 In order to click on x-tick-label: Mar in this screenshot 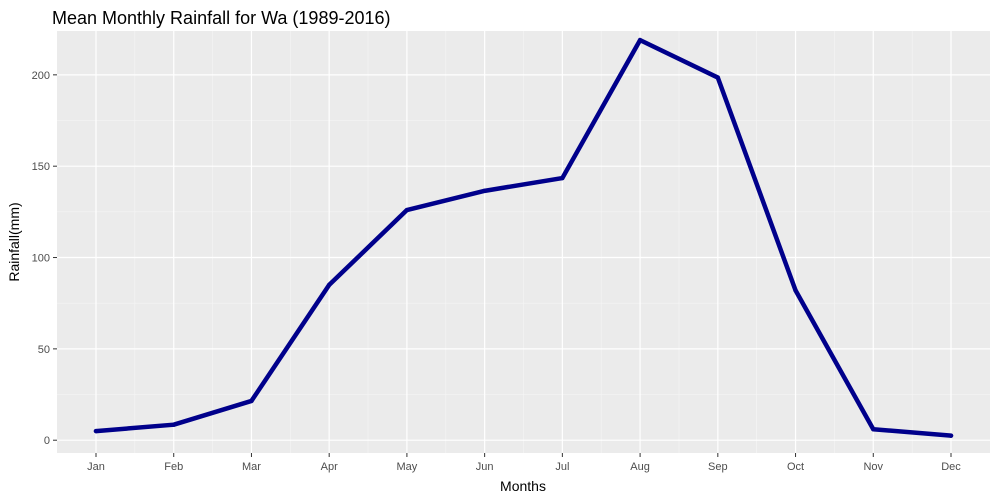, I will do `click(251, 467)`.